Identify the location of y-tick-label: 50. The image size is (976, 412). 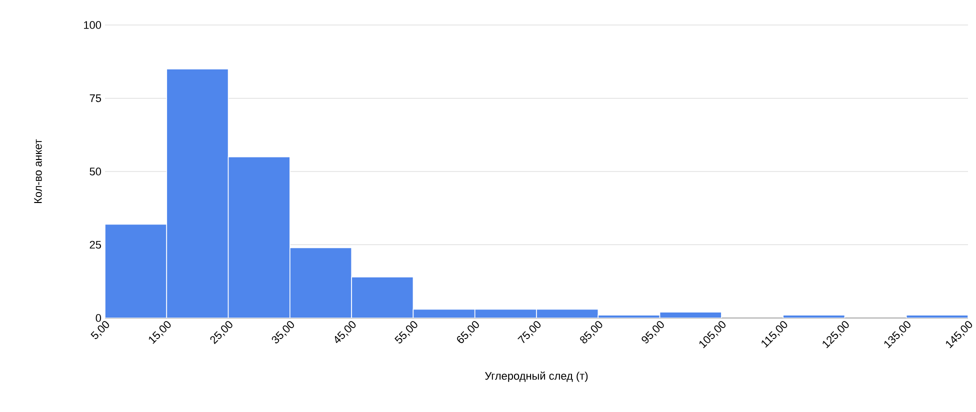
(96, 172).